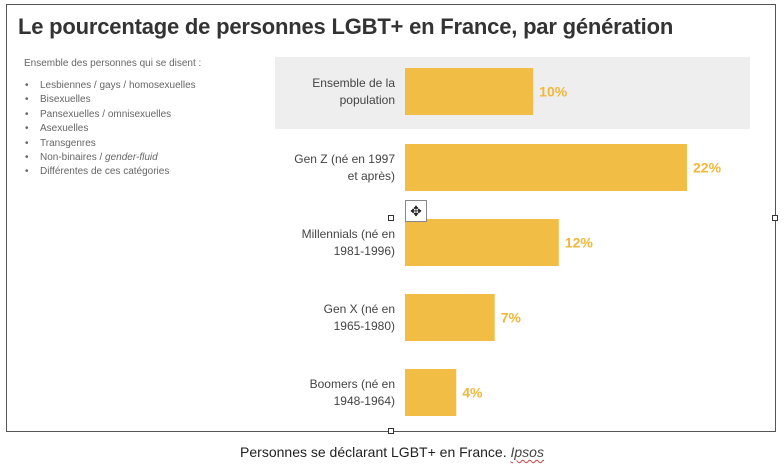 The height and width of the screenshot is (468, 784). Describe the element at coordinates (352, 392) in the screenshot. I see `category-label-4: Boomers (né en 1948-1964)` at that location.